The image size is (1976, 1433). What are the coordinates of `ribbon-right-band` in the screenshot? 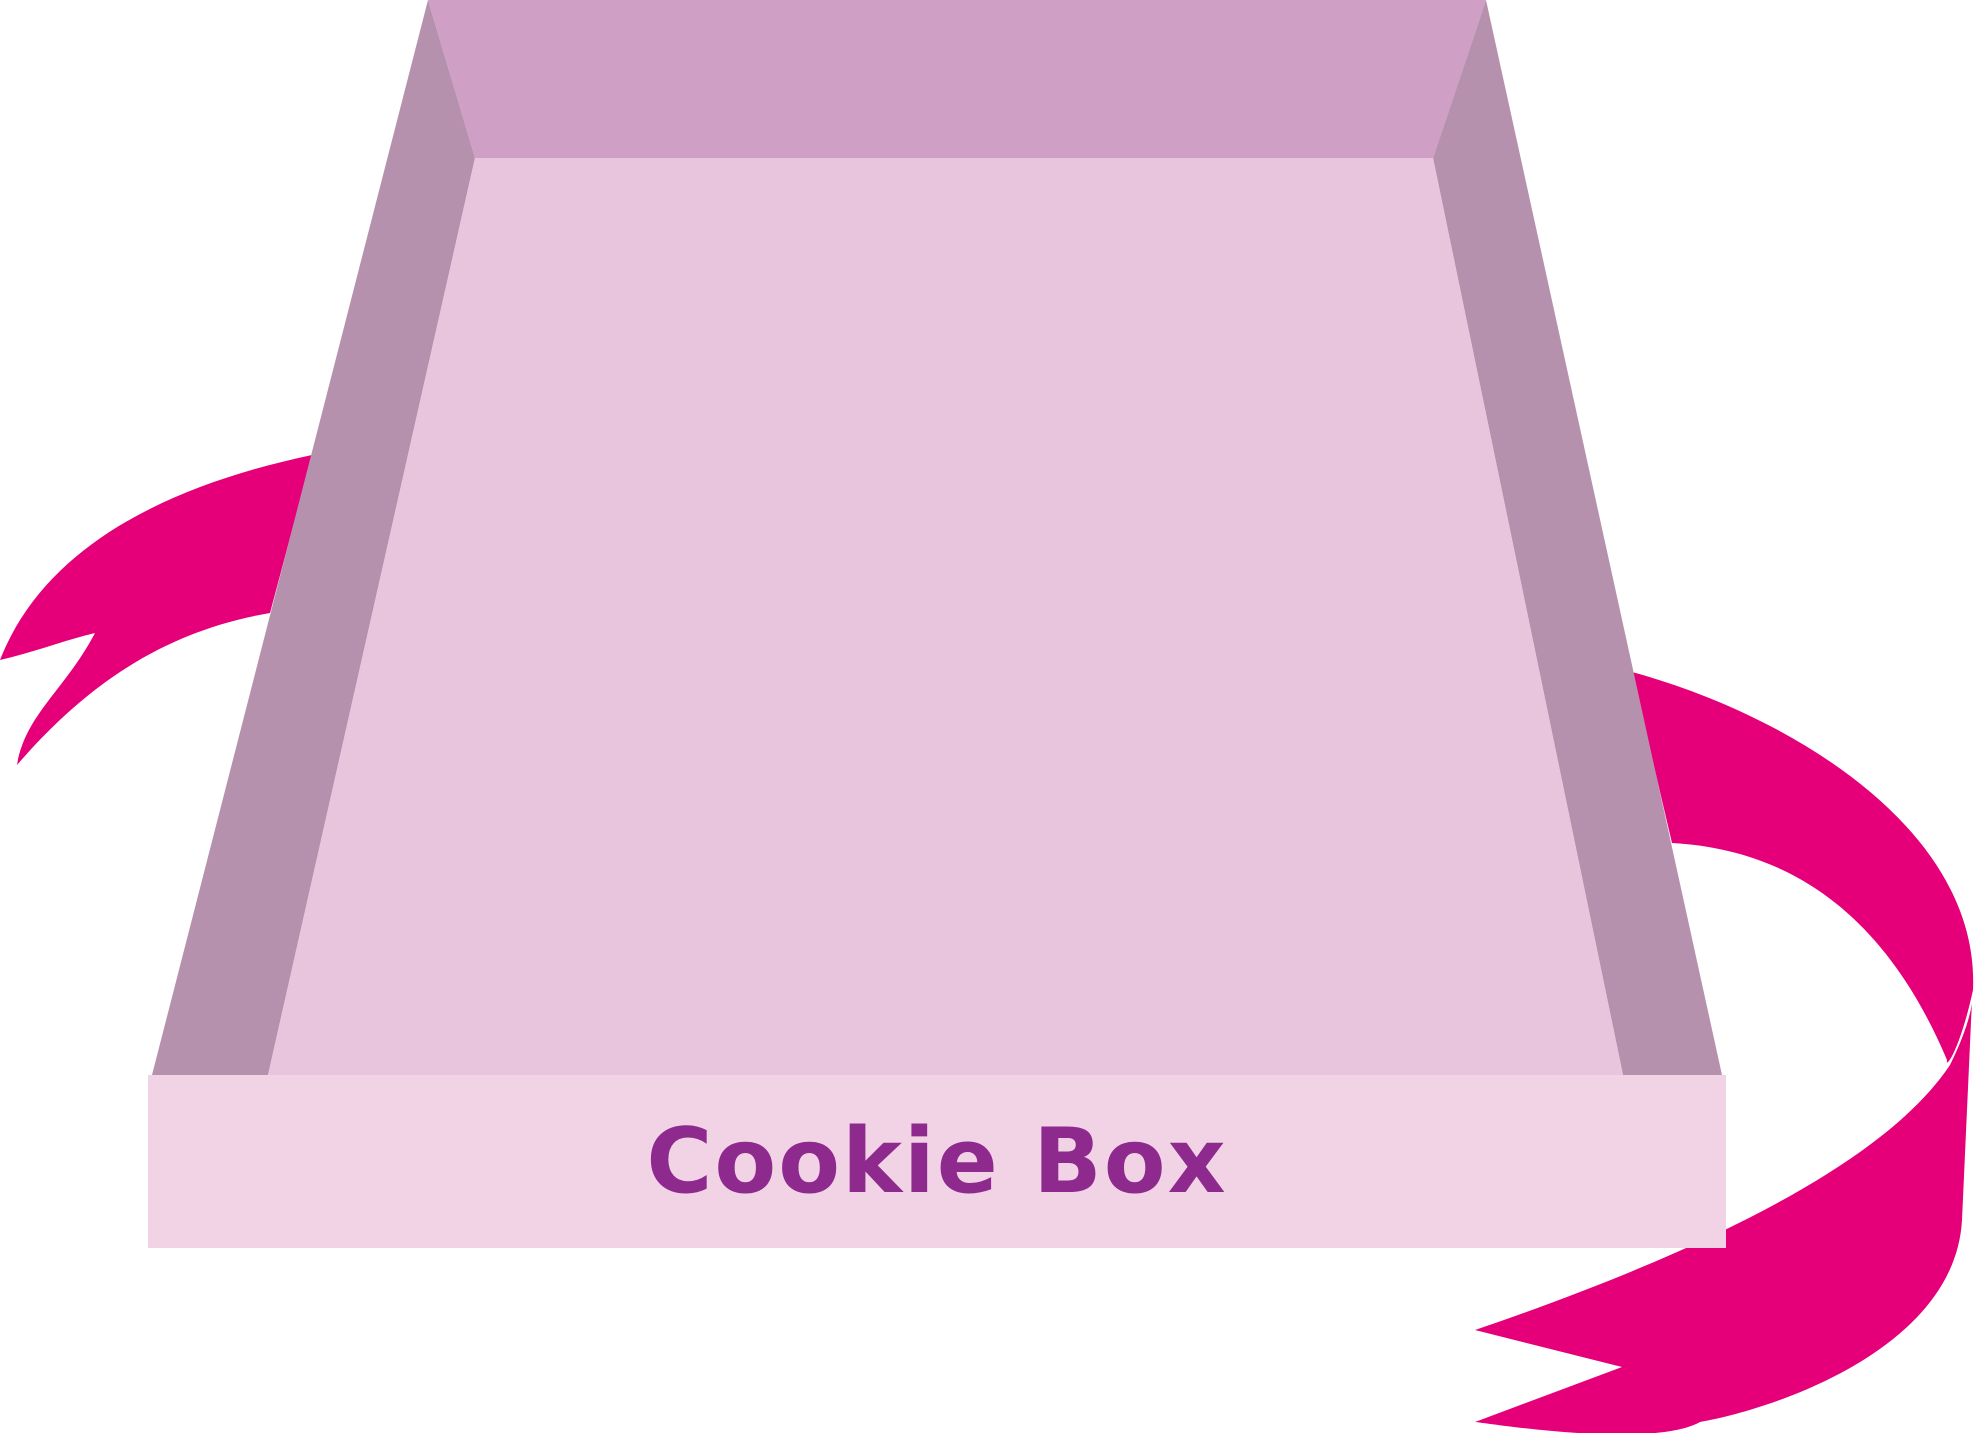 It's located at (1803, 867).